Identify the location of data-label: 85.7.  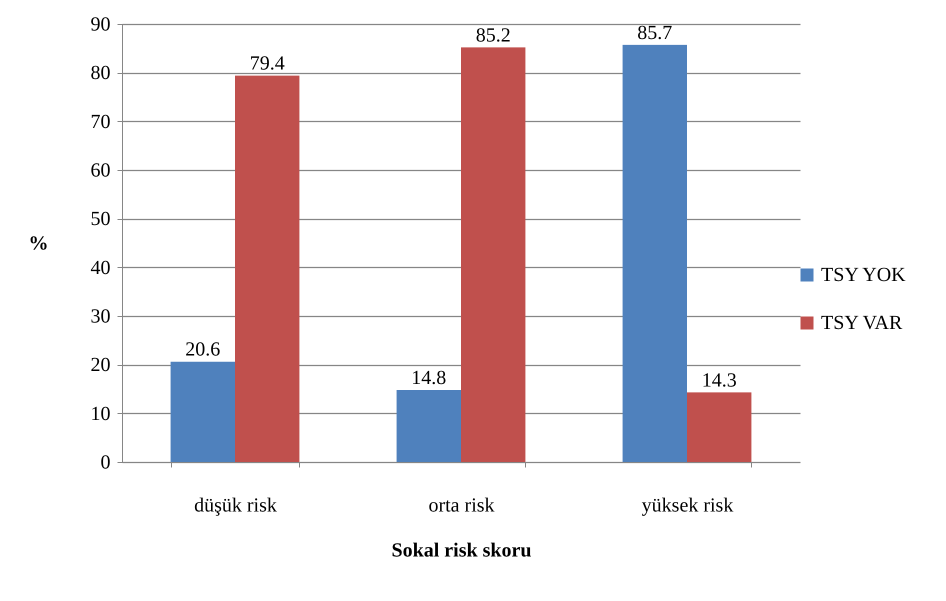
(654, 33).